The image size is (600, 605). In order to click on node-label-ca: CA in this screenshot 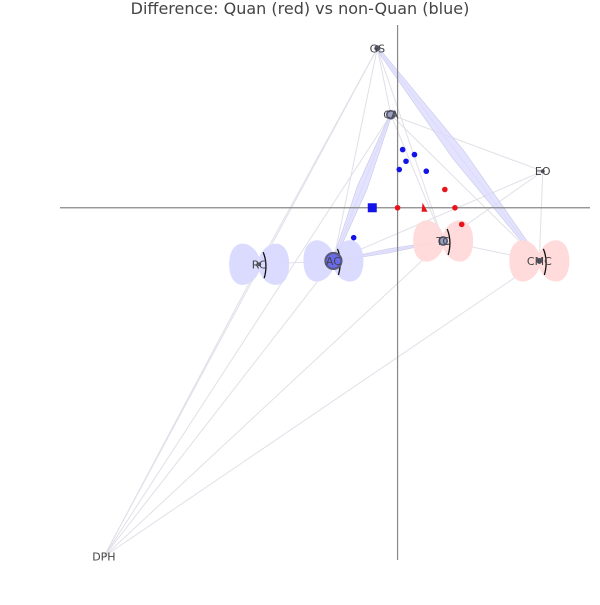, I will do `click(391, 115)`.